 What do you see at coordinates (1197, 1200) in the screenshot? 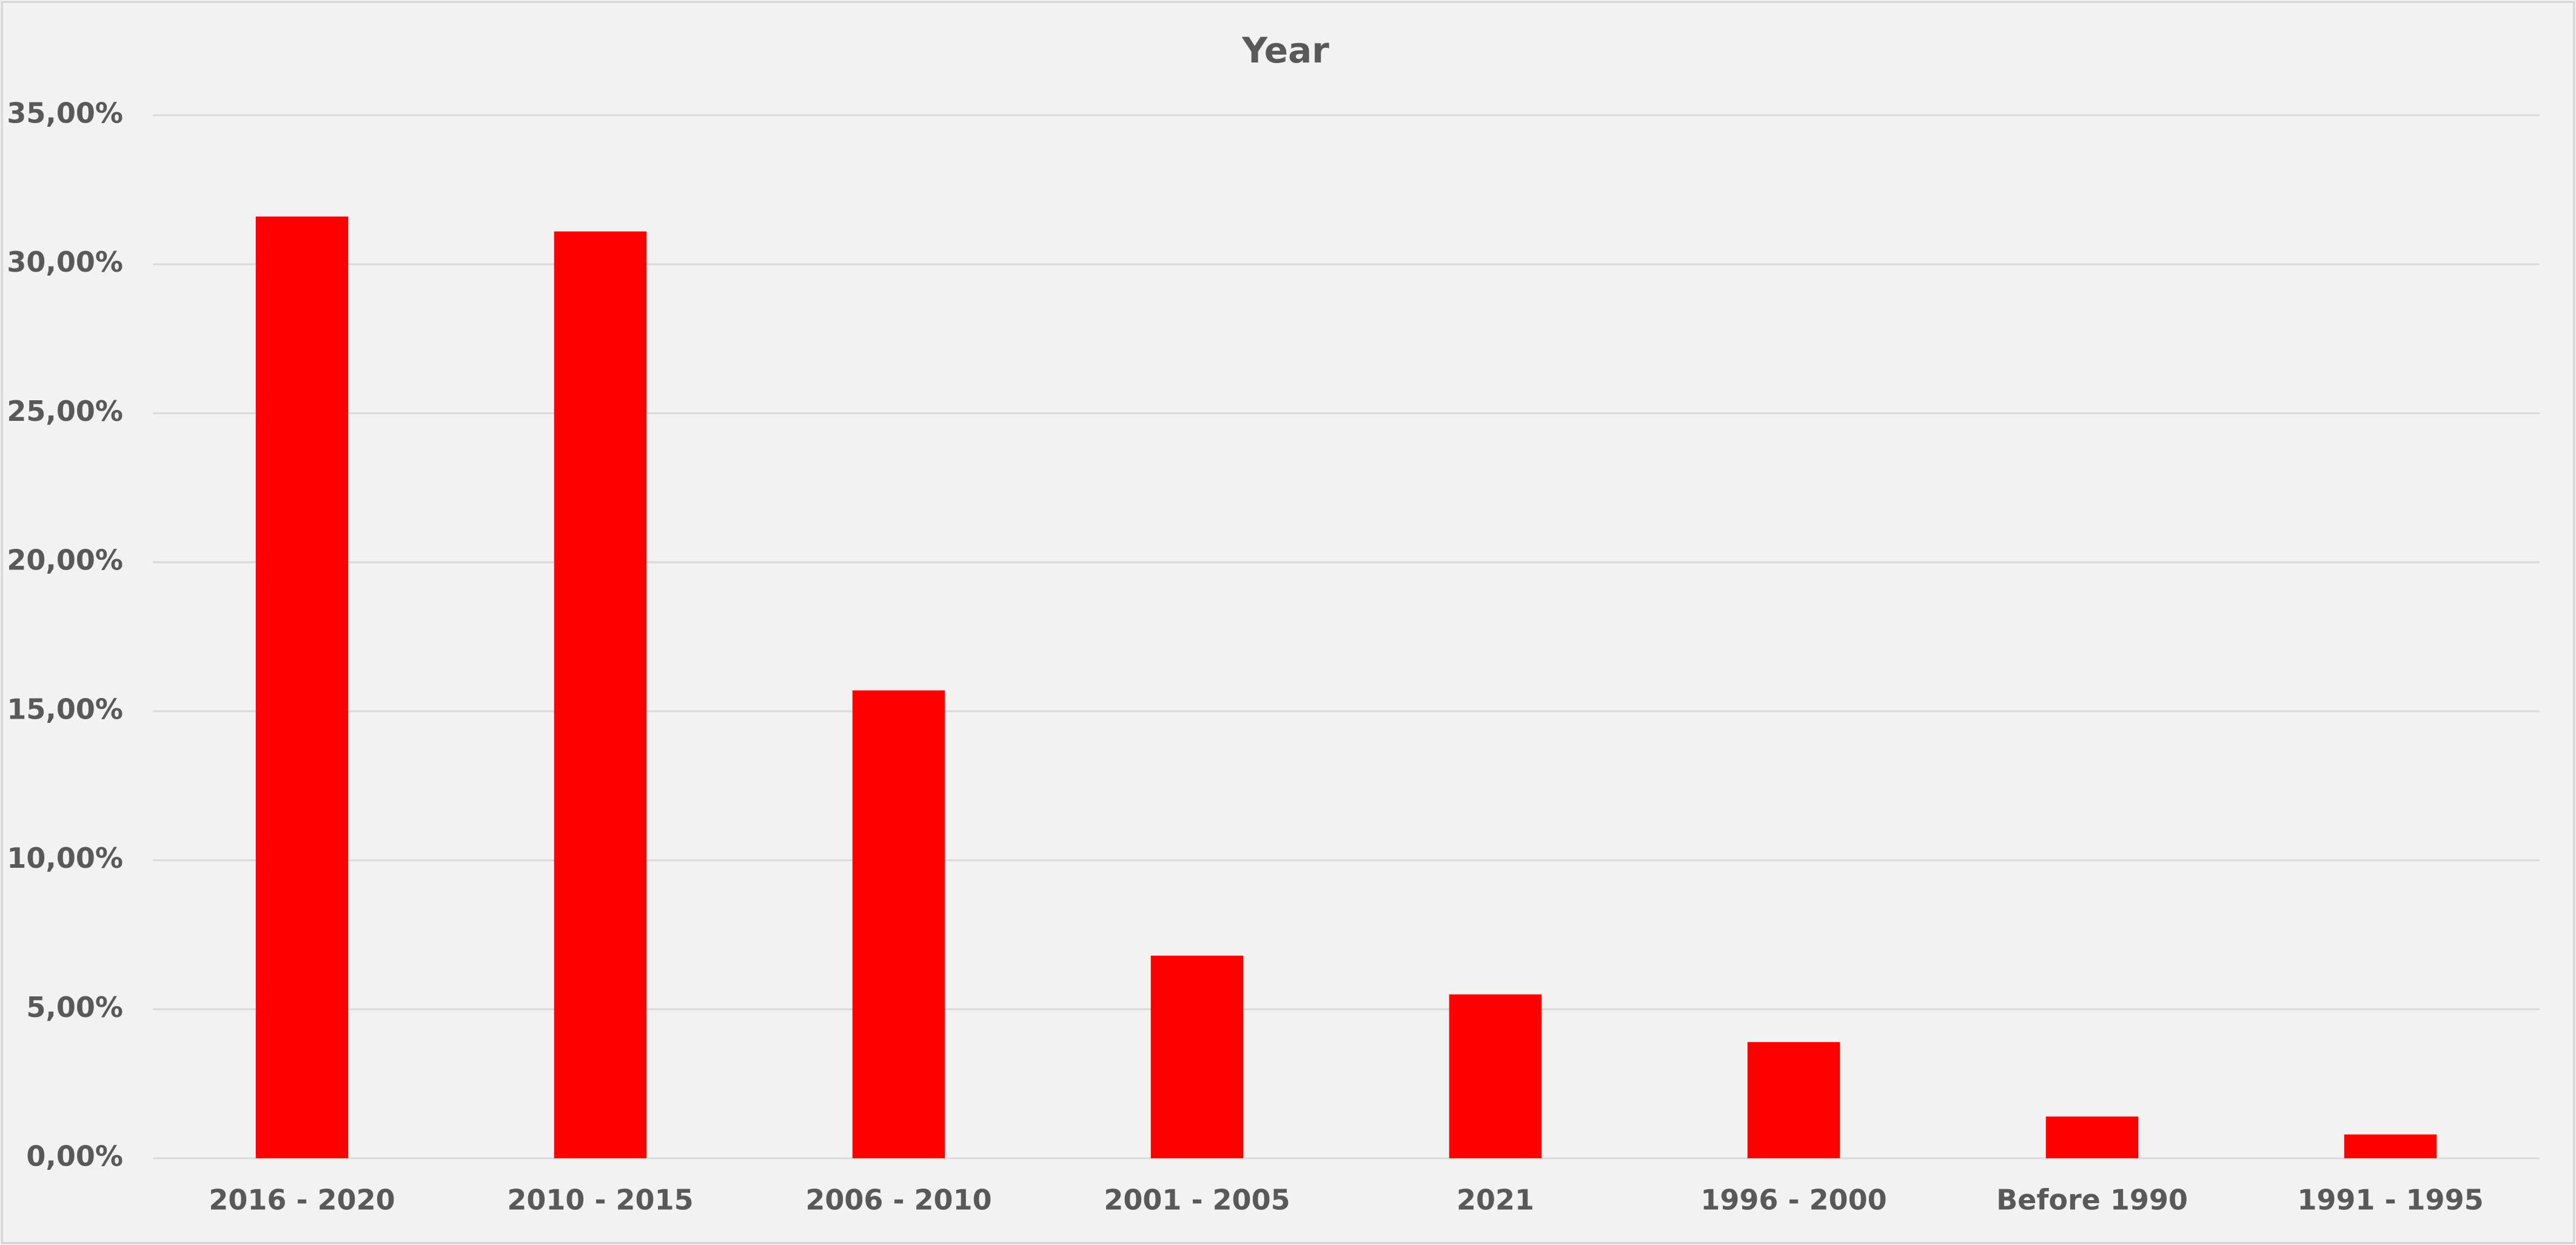
I see `x-tick-label: 2001 - 2005` at bounding box center [1197, 1200].